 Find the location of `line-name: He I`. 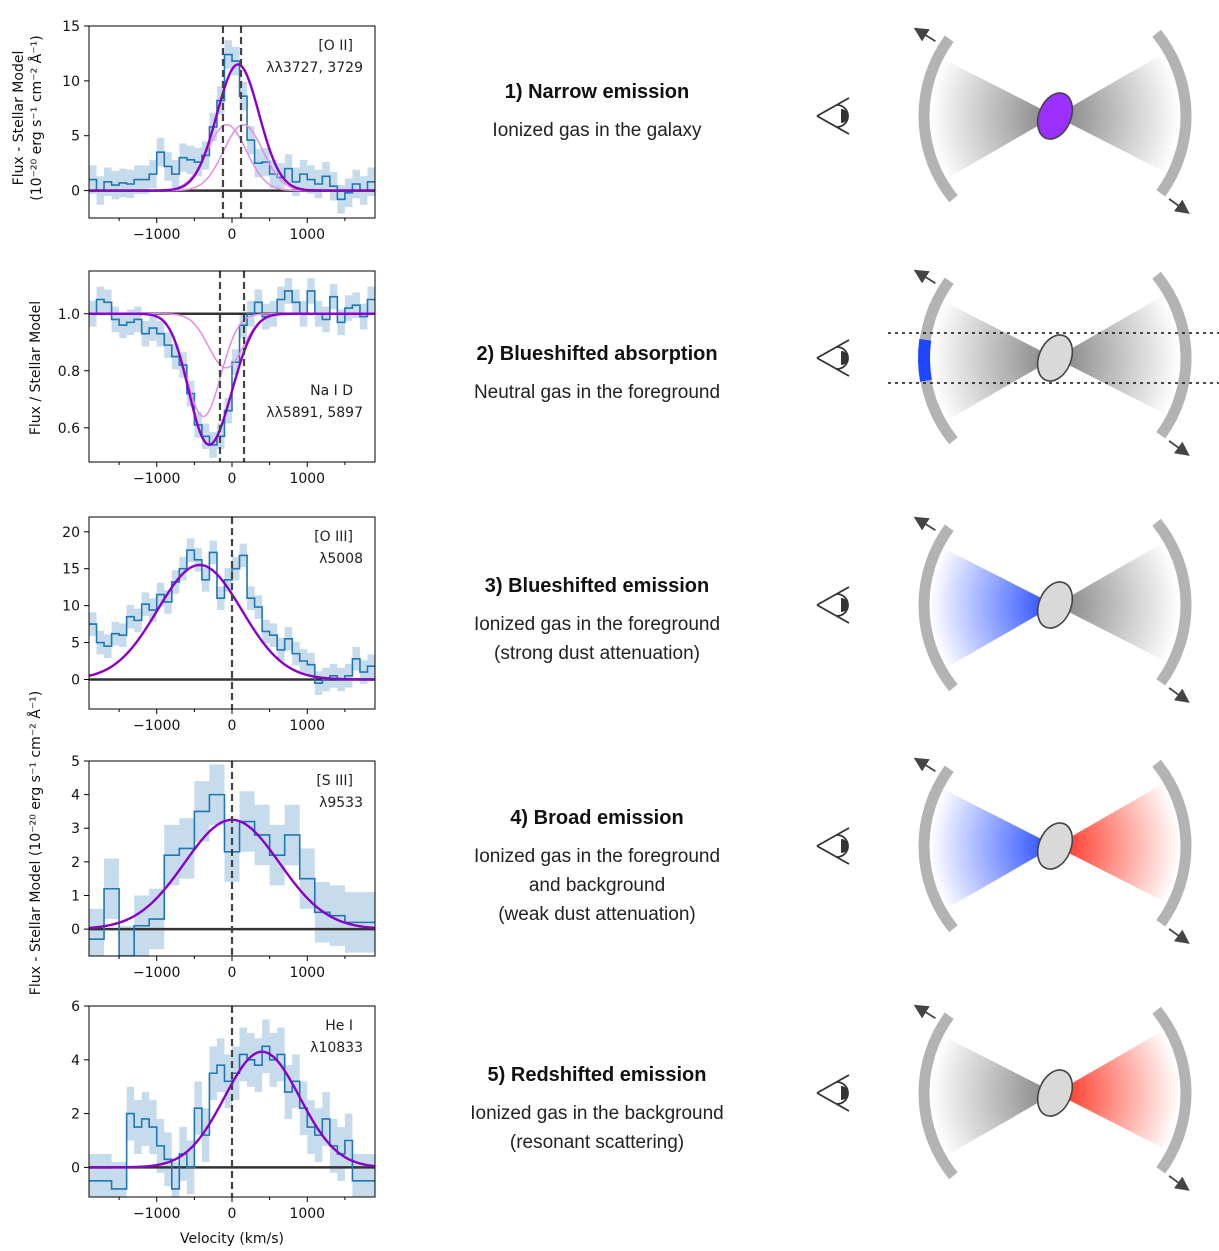

line-name: He I is located at coordinates (339, 1026).